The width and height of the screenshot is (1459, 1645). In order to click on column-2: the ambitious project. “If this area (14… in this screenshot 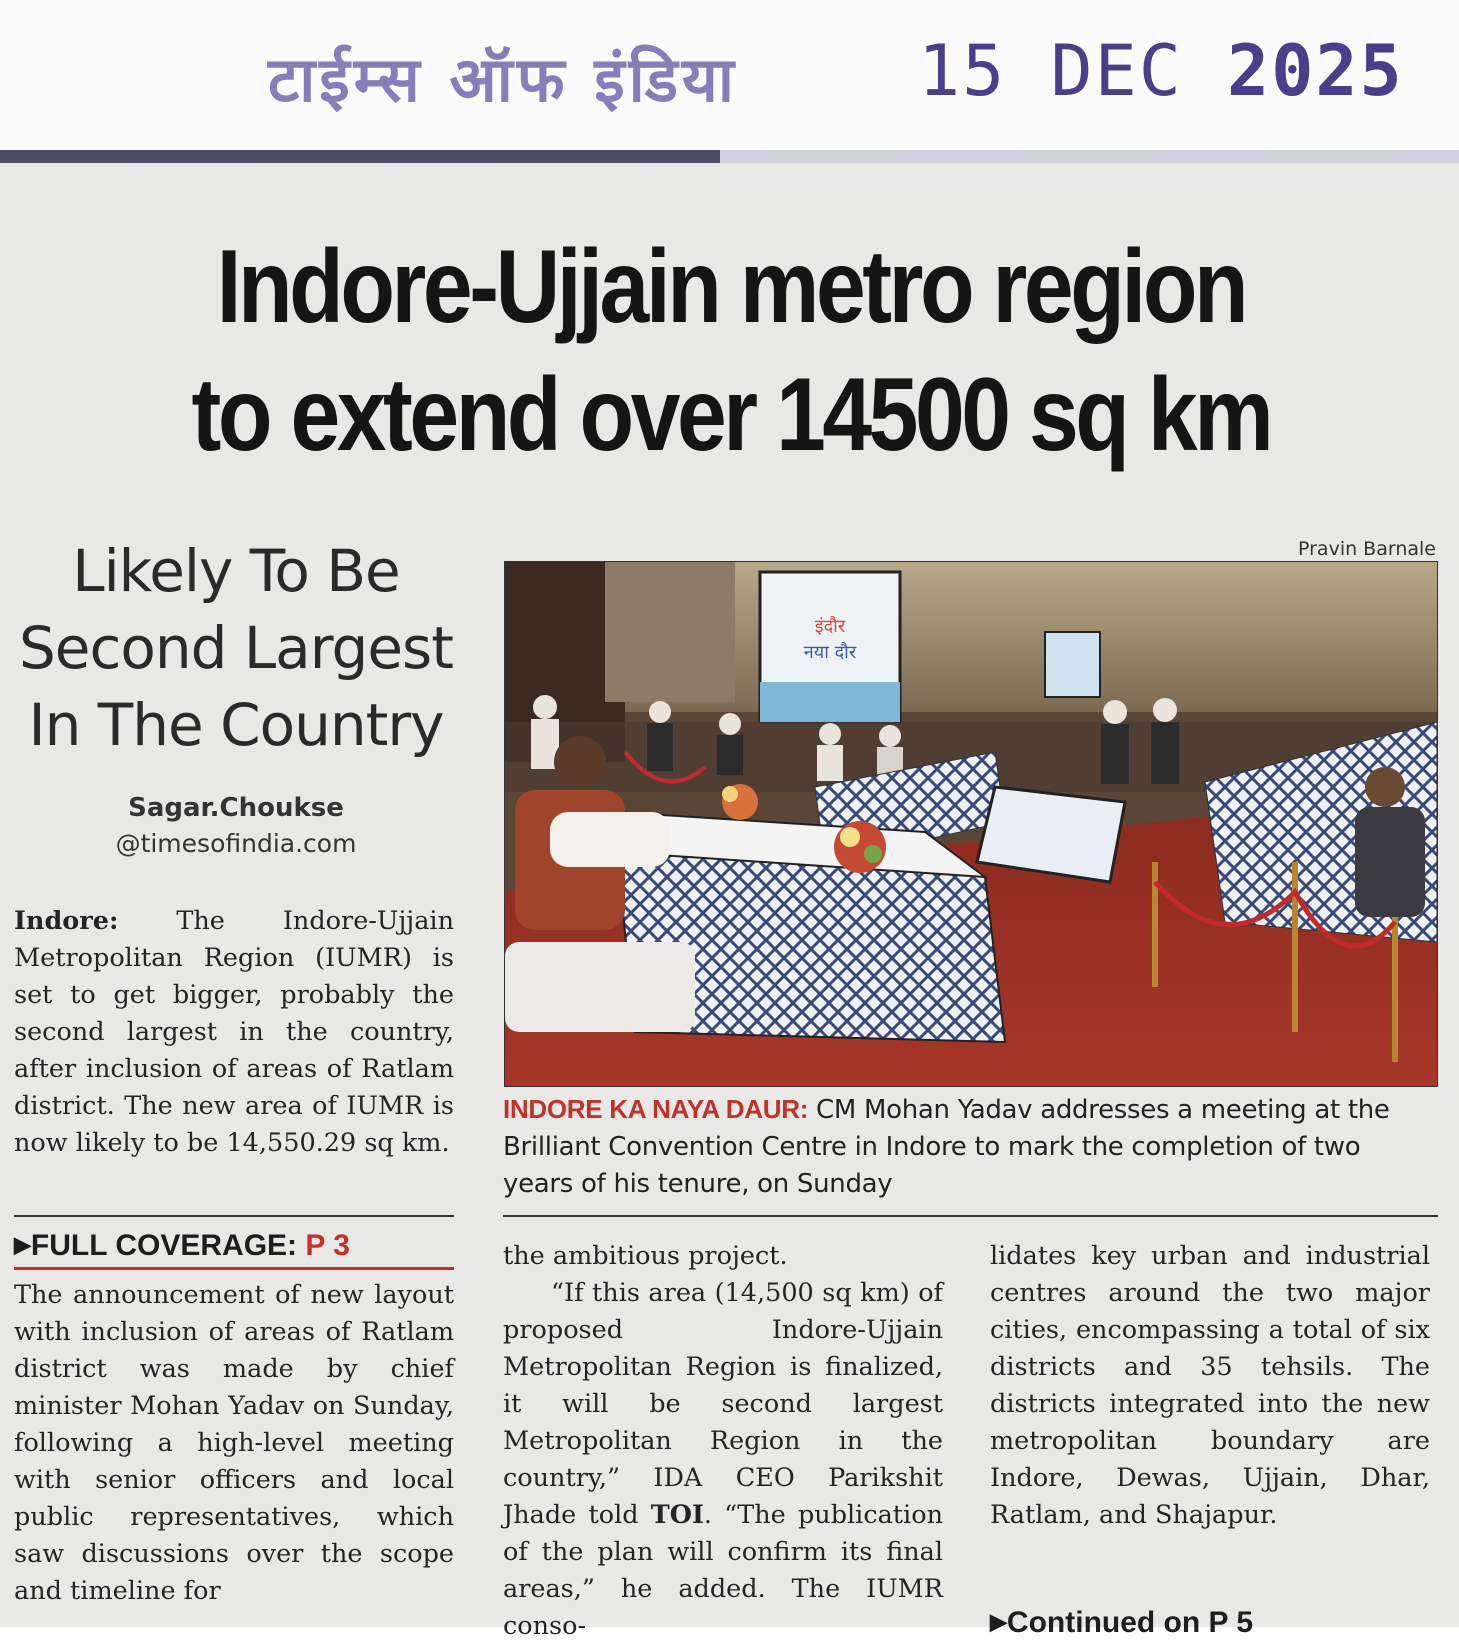, I will do `click(723, 1441)`.